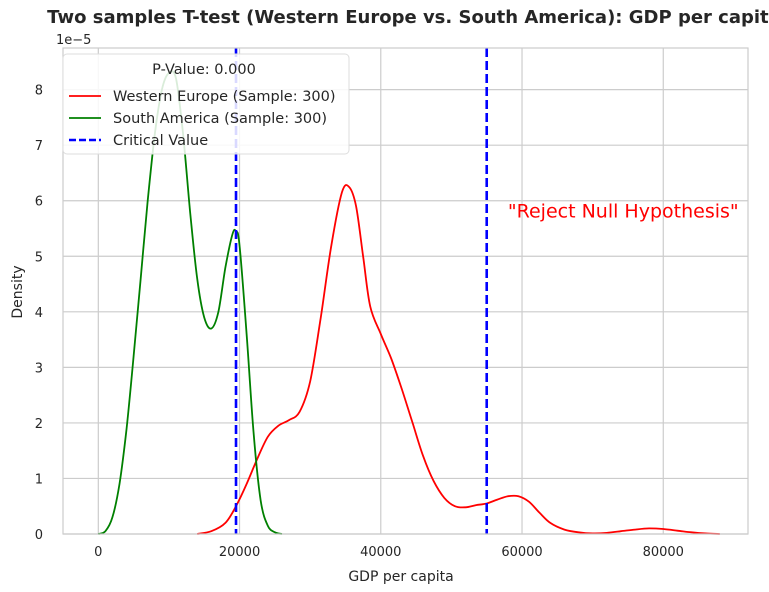 Image resolution: width=769 pixels, height=592 pixels. I want to click on x-tick-label: 40000, so click(380, 552).